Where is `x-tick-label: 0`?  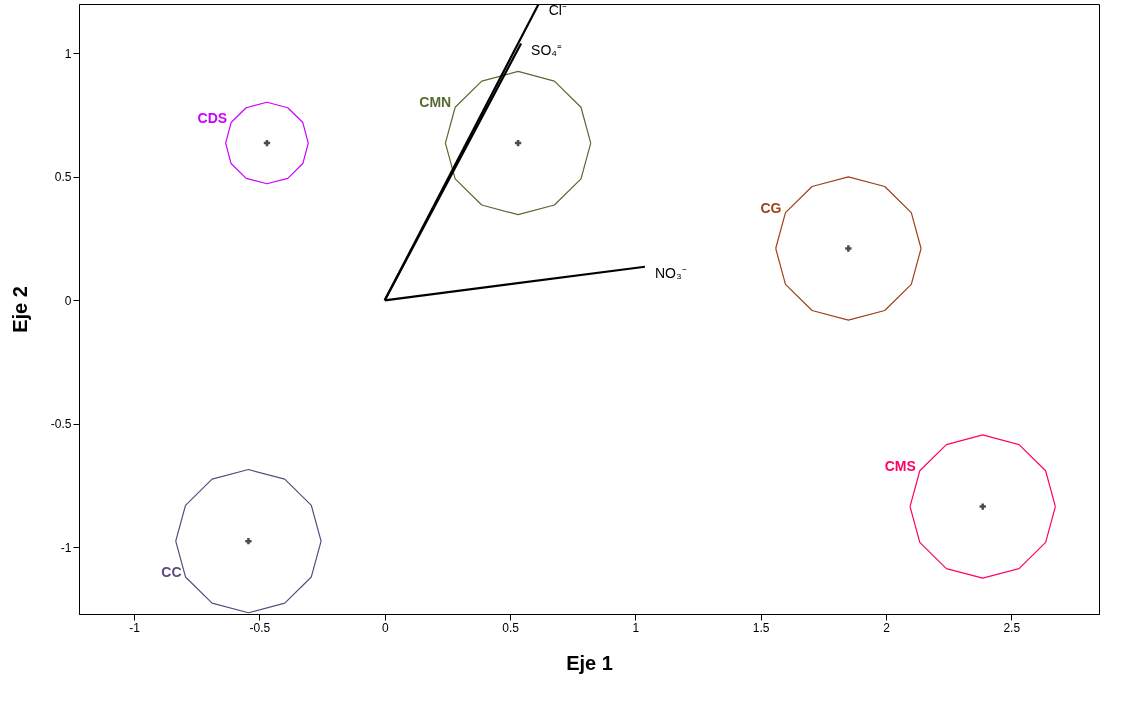 x-tick-label: 0 is located at coordinates (385, 627).